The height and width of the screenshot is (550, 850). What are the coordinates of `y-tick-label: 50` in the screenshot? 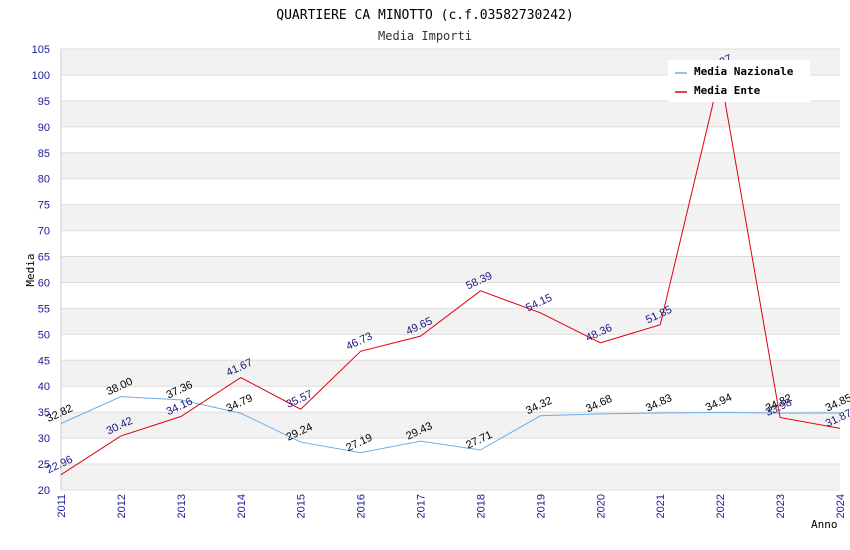 It's located at (44, 335).